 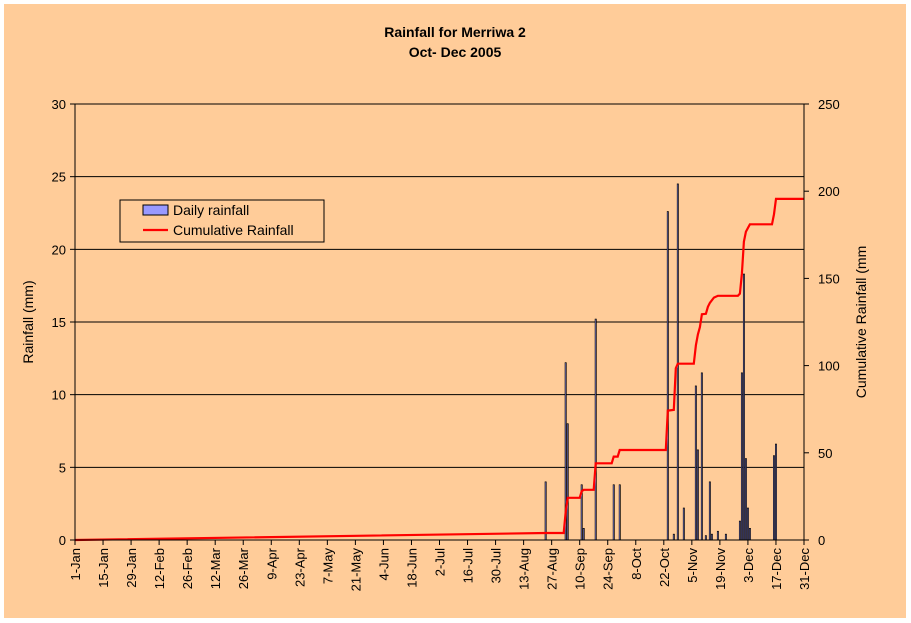 I want to click on y-tick-label-25: 25, so click(x=59, y=177).